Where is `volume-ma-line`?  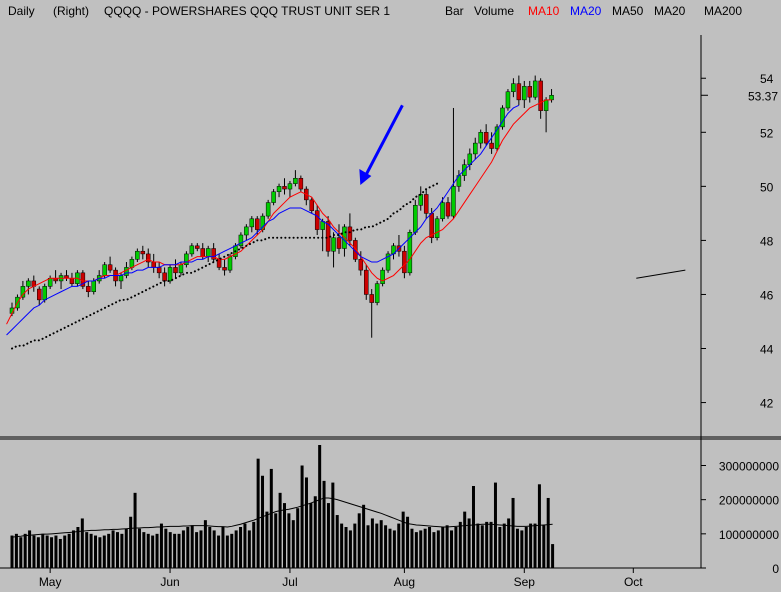 volume-ma-line is located at coordinates (282, 517).